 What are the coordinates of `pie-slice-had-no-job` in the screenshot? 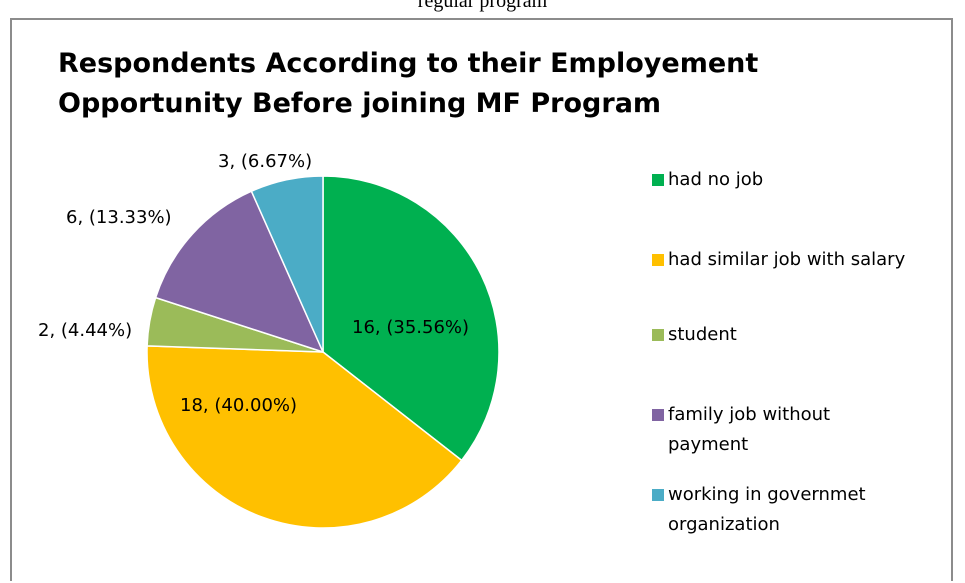 It's located at (411, 318).